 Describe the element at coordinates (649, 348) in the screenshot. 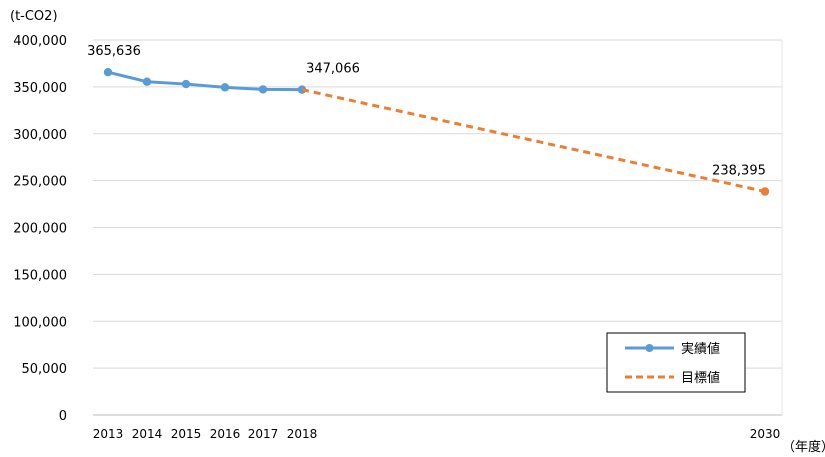

I see `legend-marker-actual` at that location.